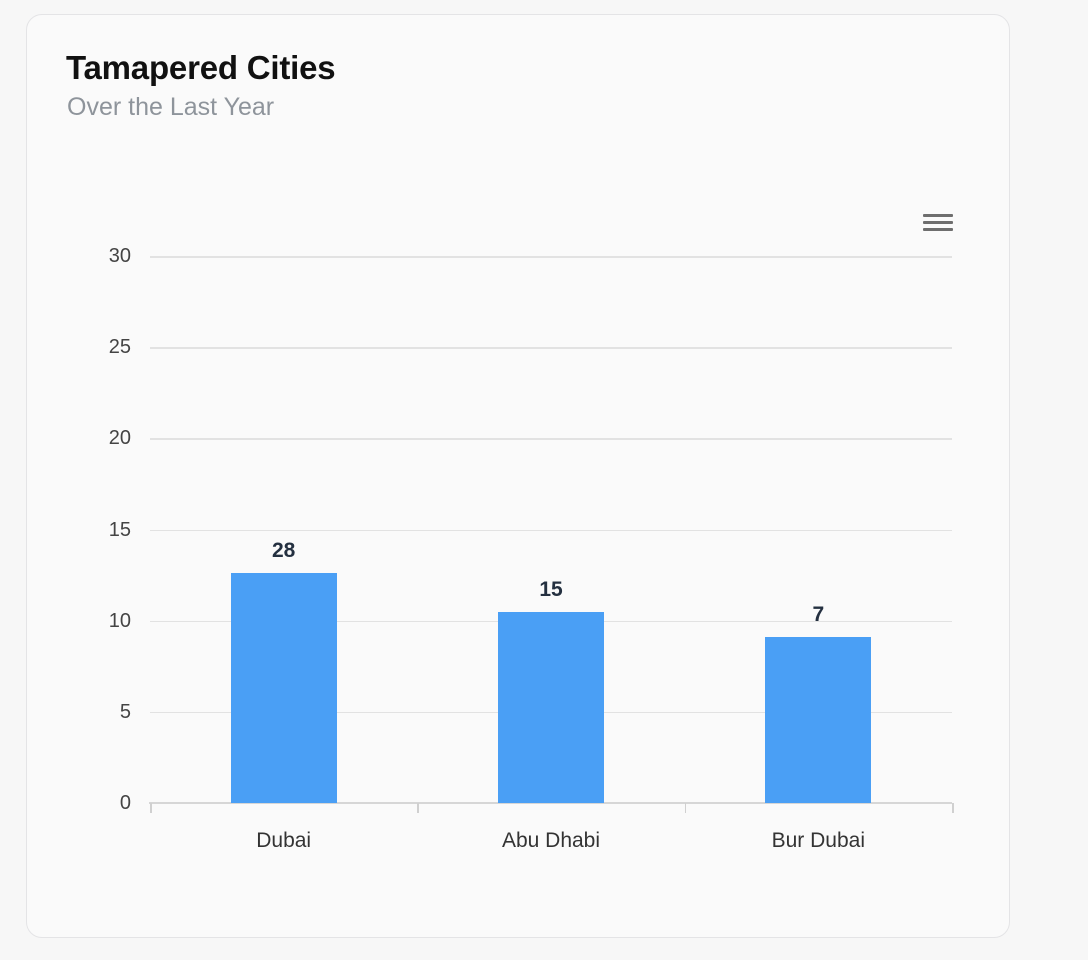 The image size is (1088, 960). What do you see at coordinates (119, 256) in the screenshot?
I see `y-tick-label: 30` at bounding box center [119, 256].